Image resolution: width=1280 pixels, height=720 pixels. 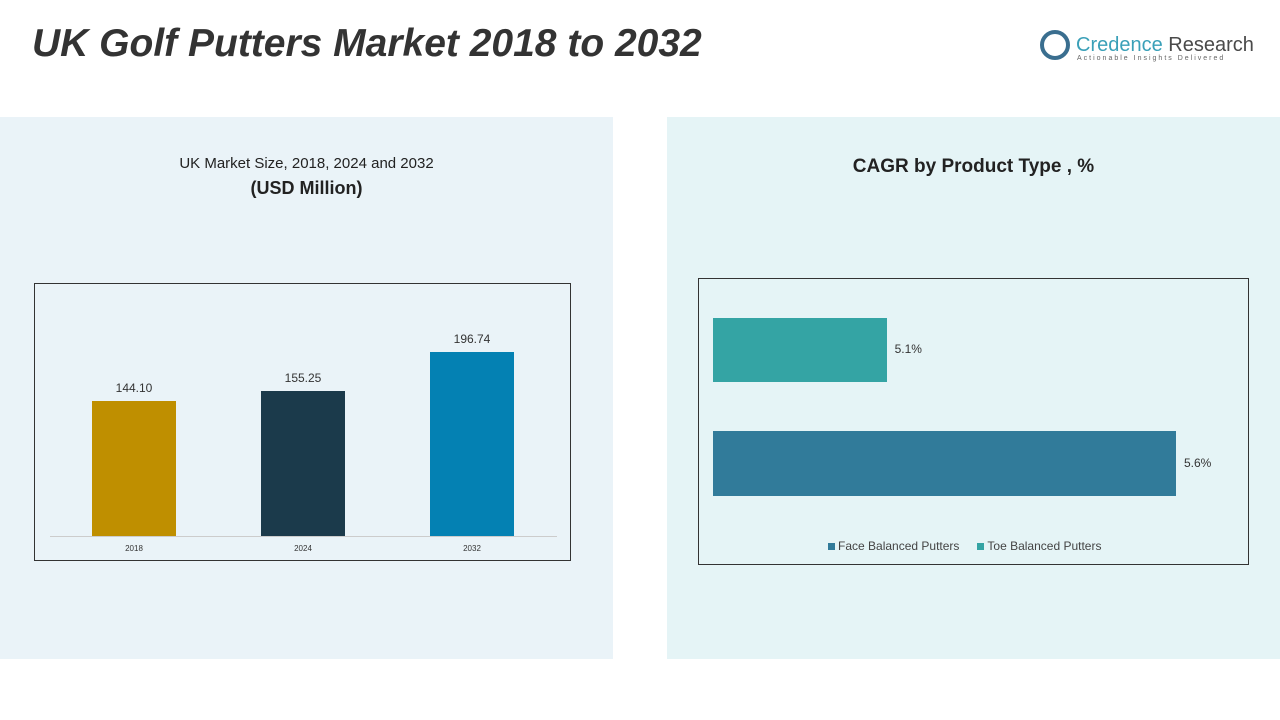 I want to click on x-tick-label: 2018, so click(x=134, y=548).